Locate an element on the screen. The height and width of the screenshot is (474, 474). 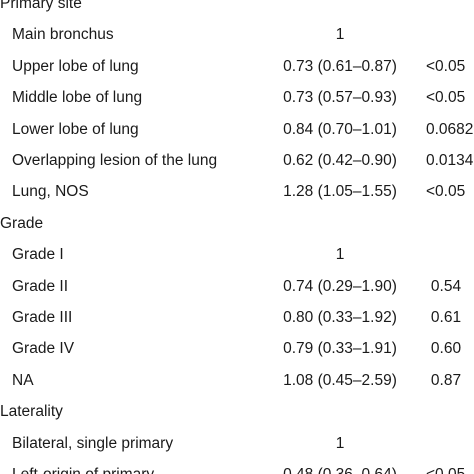
hazard-ratio-cell: 0.79 (0.33–1.91) is located at coordinates (340, 349).